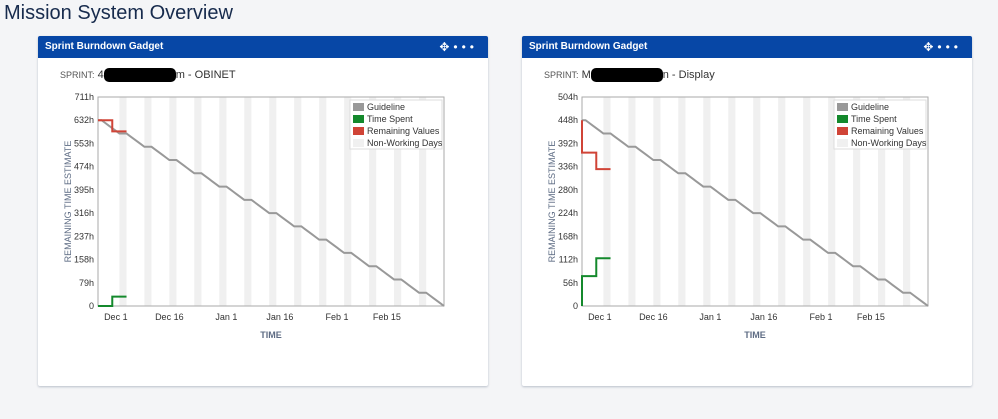 This screenshot has width=998, height=419. I want to click on y-tick-label: 224h, so click(568, 213).